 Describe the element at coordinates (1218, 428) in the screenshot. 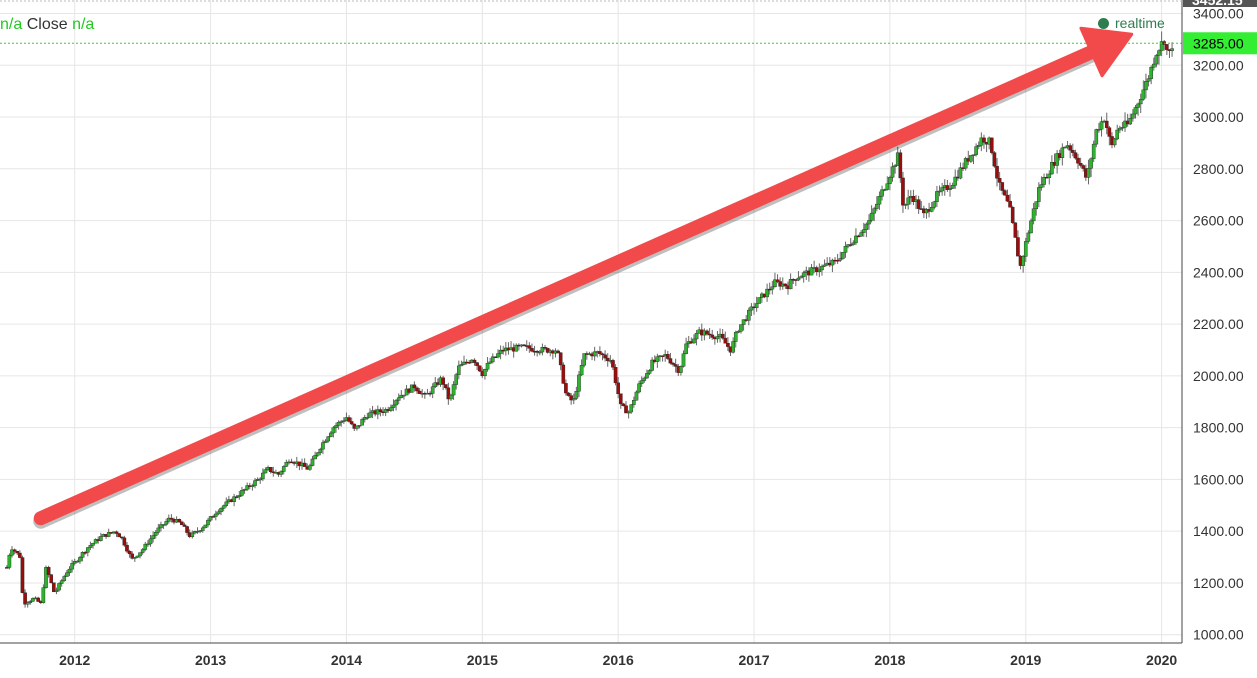

I see `y-tick-label: 1800.00` at that location.